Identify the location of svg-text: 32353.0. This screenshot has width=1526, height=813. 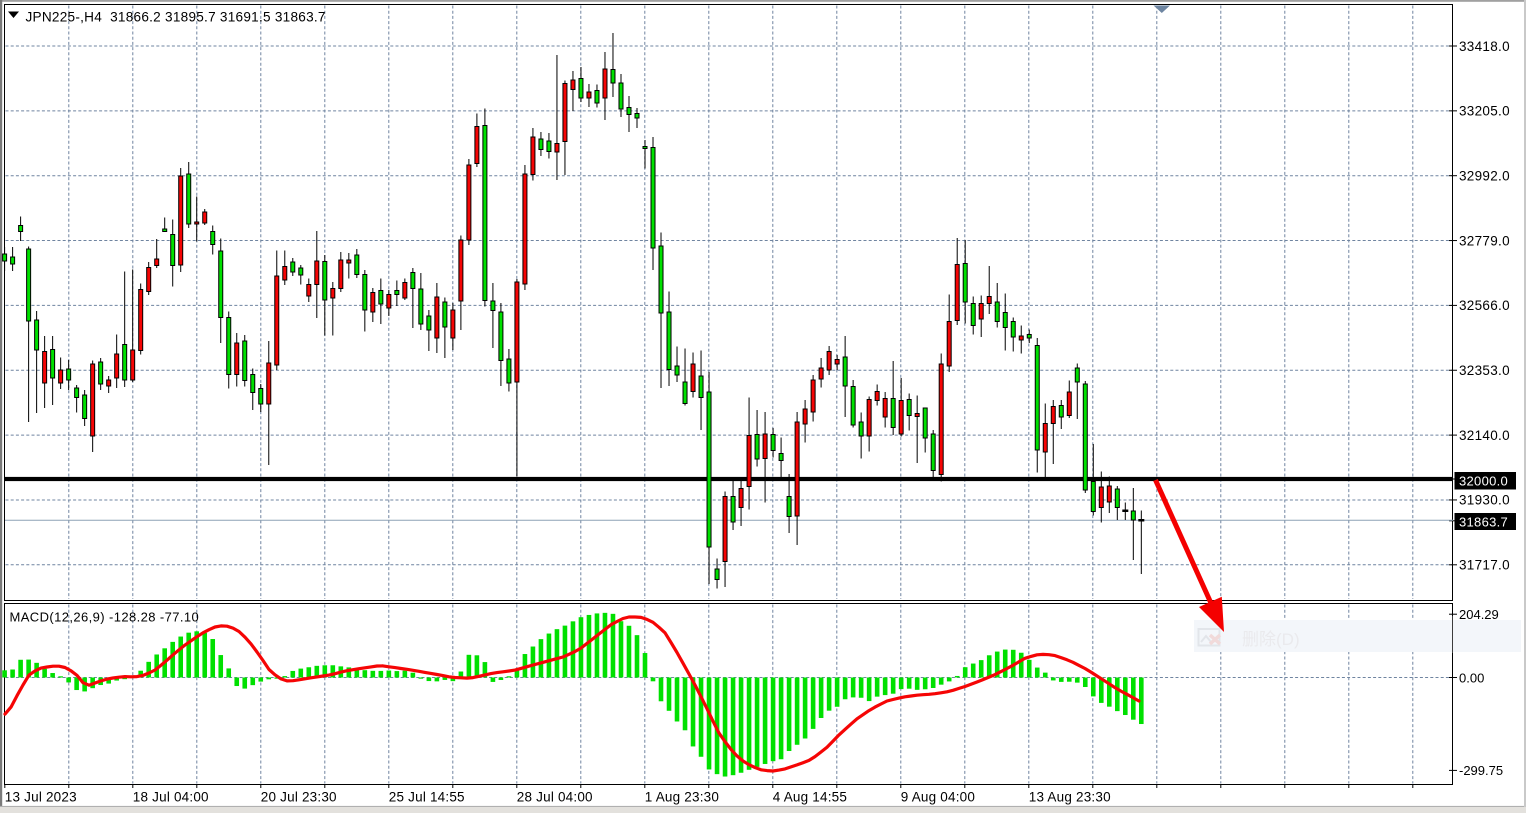
(1484, 370).